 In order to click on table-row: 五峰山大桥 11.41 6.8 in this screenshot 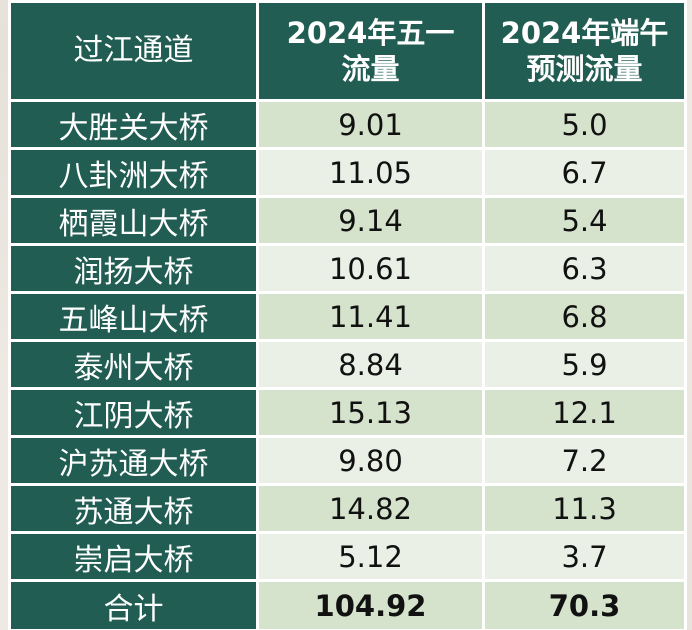, I will do `click(347, 316)`.